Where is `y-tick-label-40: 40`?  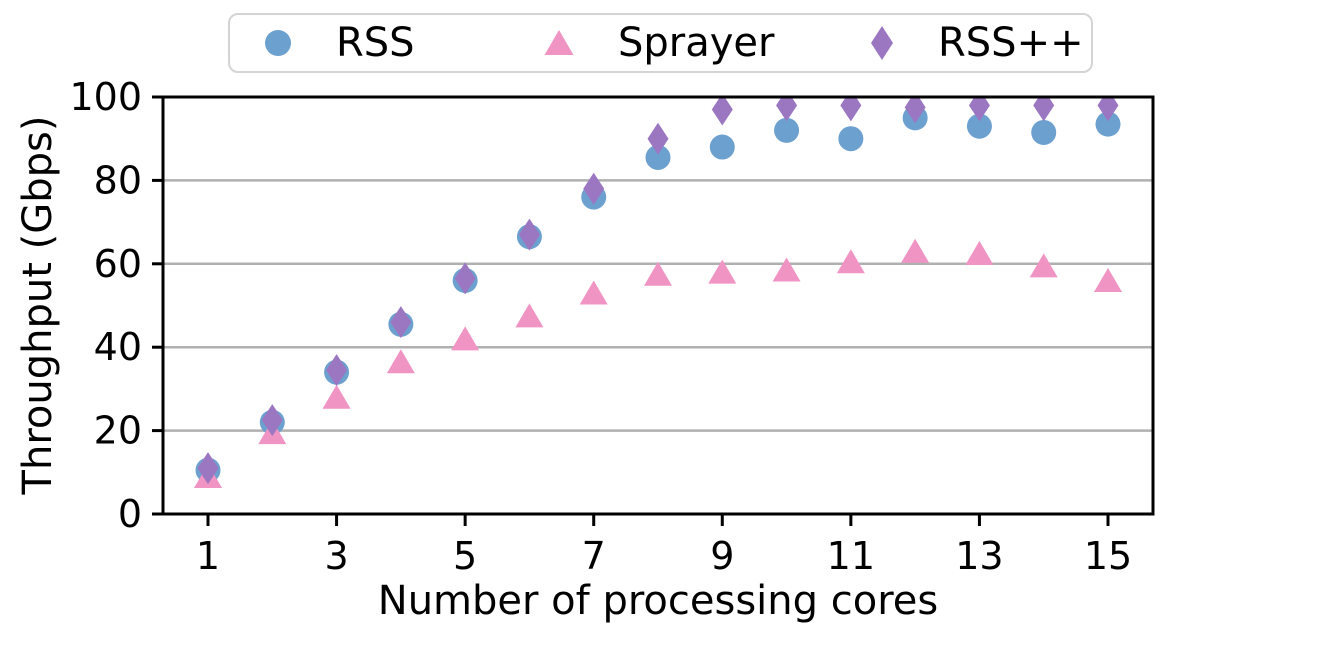 y-tick-label-40: 40 is located at coordinates (118, 347).